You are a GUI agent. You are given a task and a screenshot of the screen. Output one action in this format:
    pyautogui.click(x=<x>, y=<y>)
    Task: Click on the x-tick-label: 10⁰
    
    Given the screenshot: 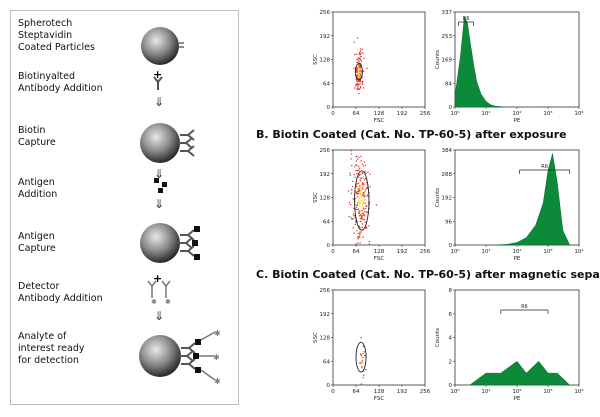 What is the action you would take?
    pyautogui.click(x=455, y=251)
    